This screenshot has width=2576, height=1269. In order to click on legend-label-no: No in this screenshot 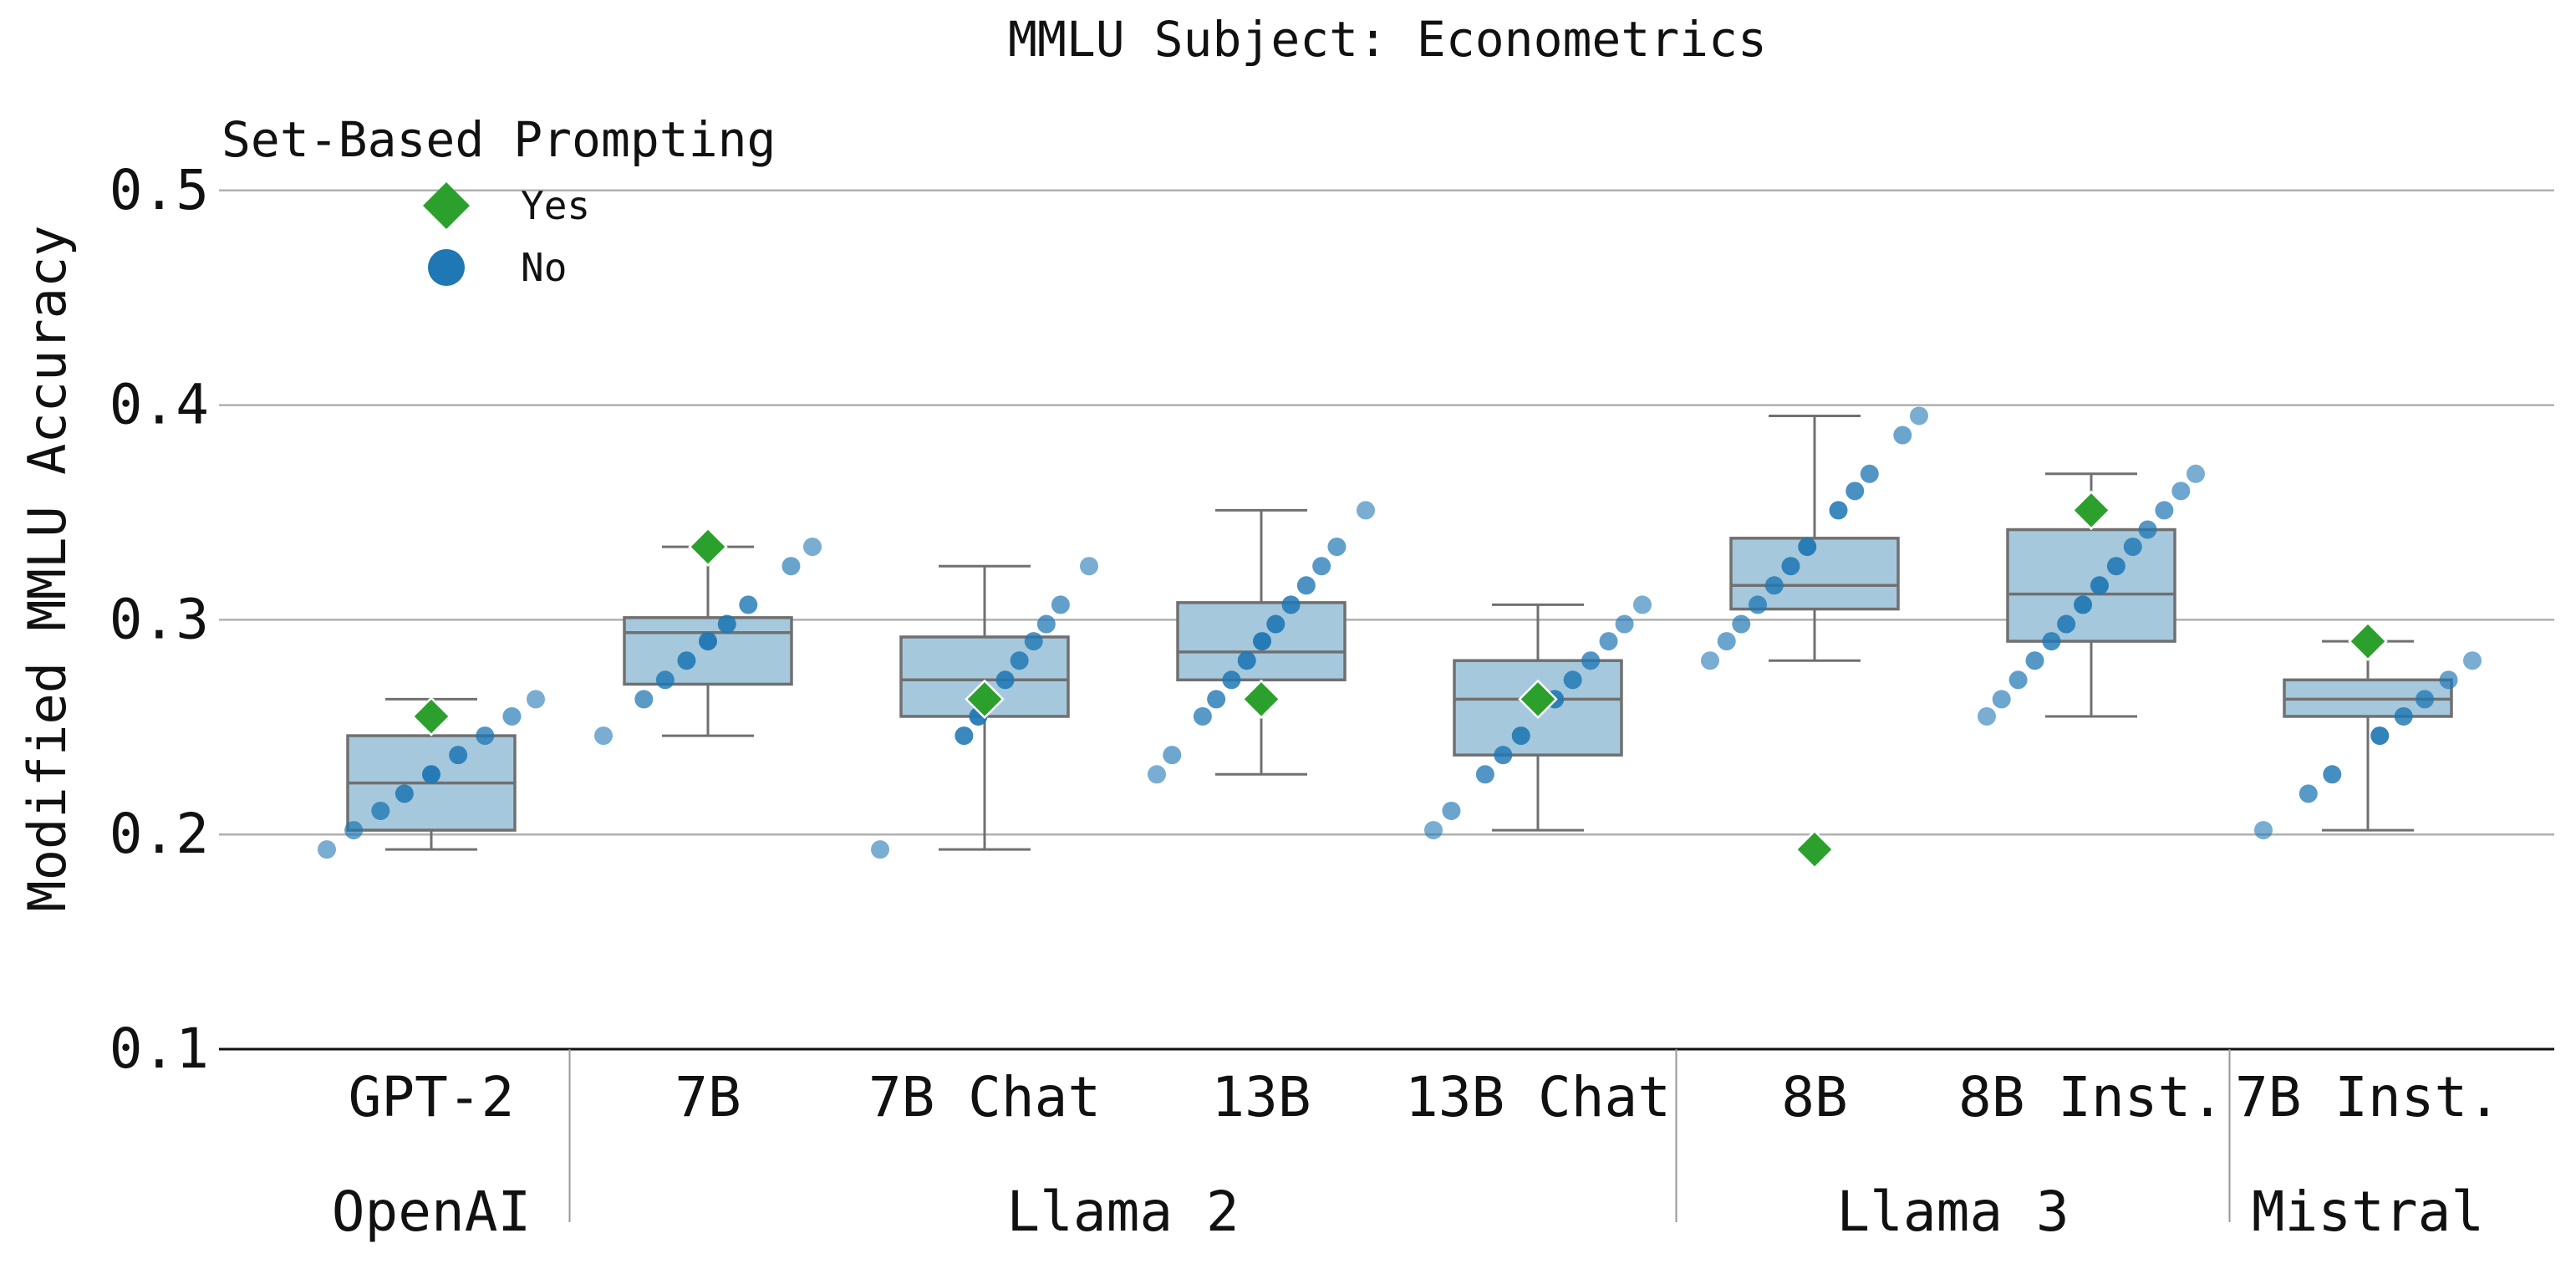, I will do `click(544, 267)`.